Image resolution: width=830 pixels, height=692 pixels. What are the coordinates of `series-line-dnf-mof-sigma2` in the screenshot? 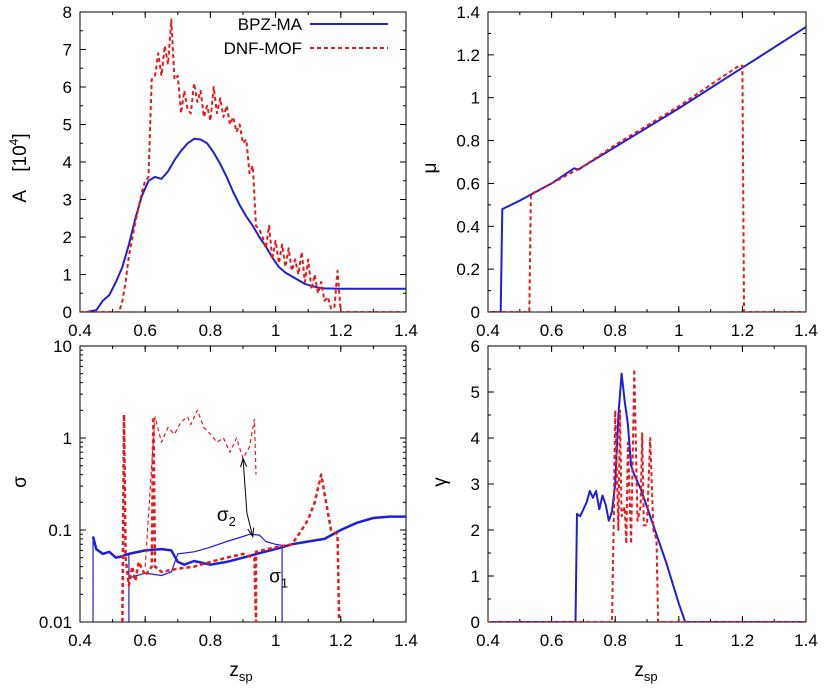 It's located at (200, 488).